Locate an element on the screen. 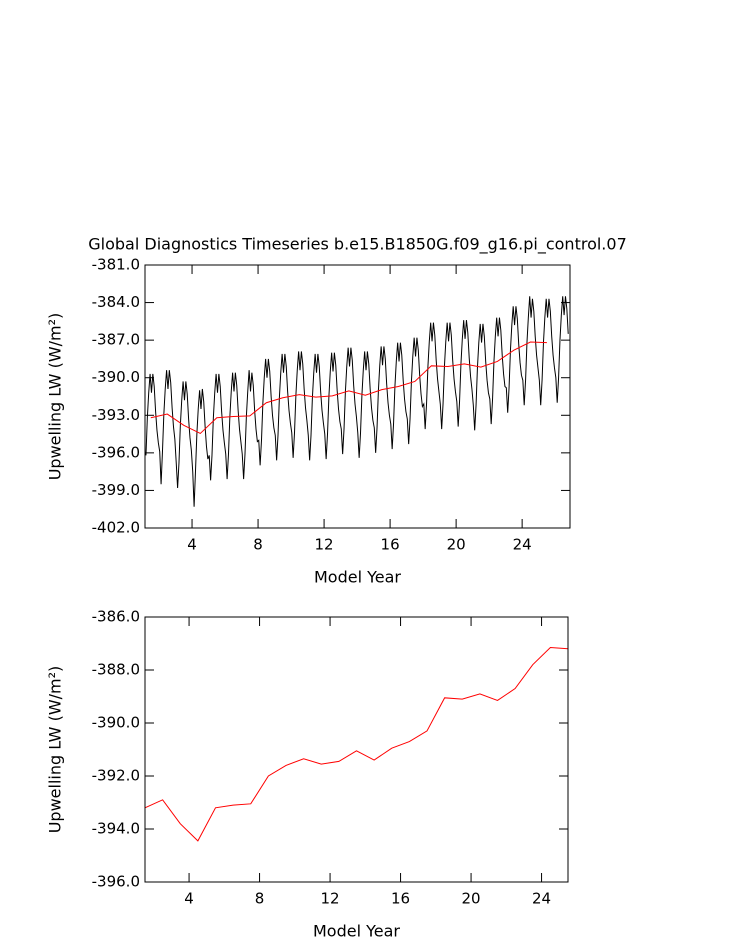 Image resolution: width=733 pixels, height=945 pixels. y-tick-label: -387.0 is located at coordinates (116, 340).